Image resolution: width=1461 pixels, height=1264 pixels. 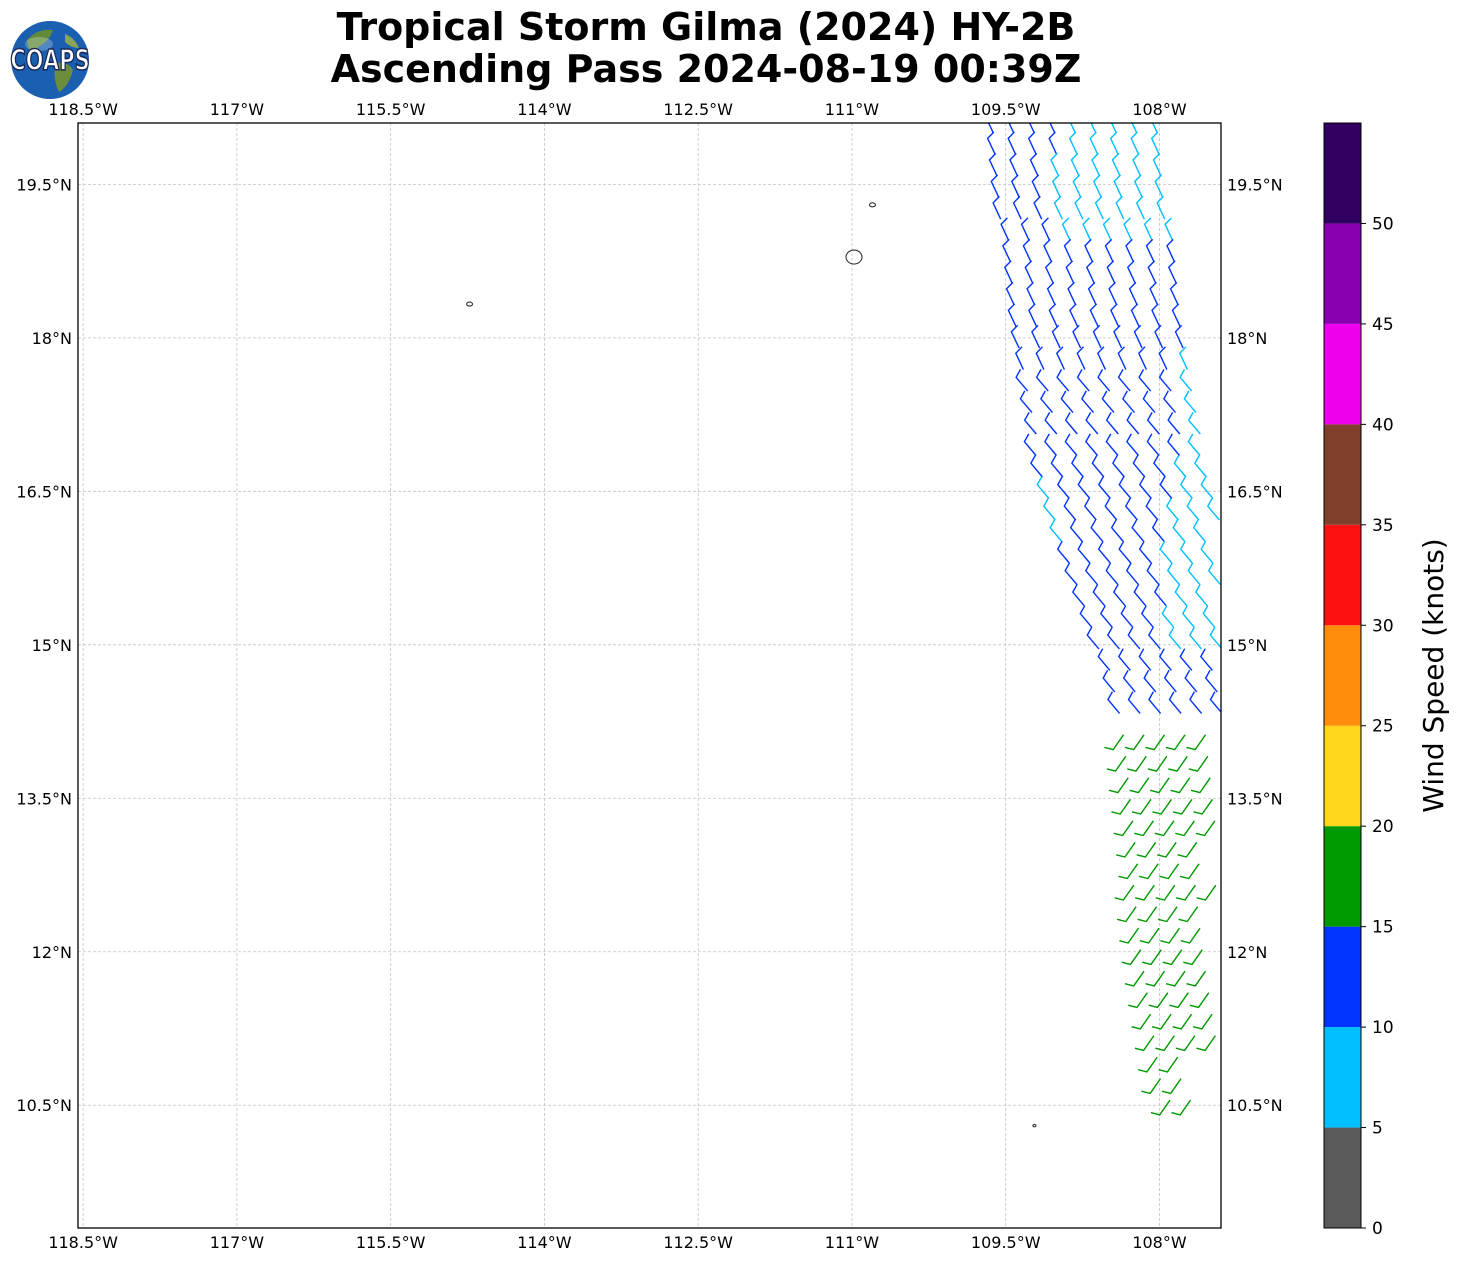 What do you see at coordinates (52, 338) in the screenshot?
I see `lat-tick-label-left: 18°N` at bounding box center [52, 338].